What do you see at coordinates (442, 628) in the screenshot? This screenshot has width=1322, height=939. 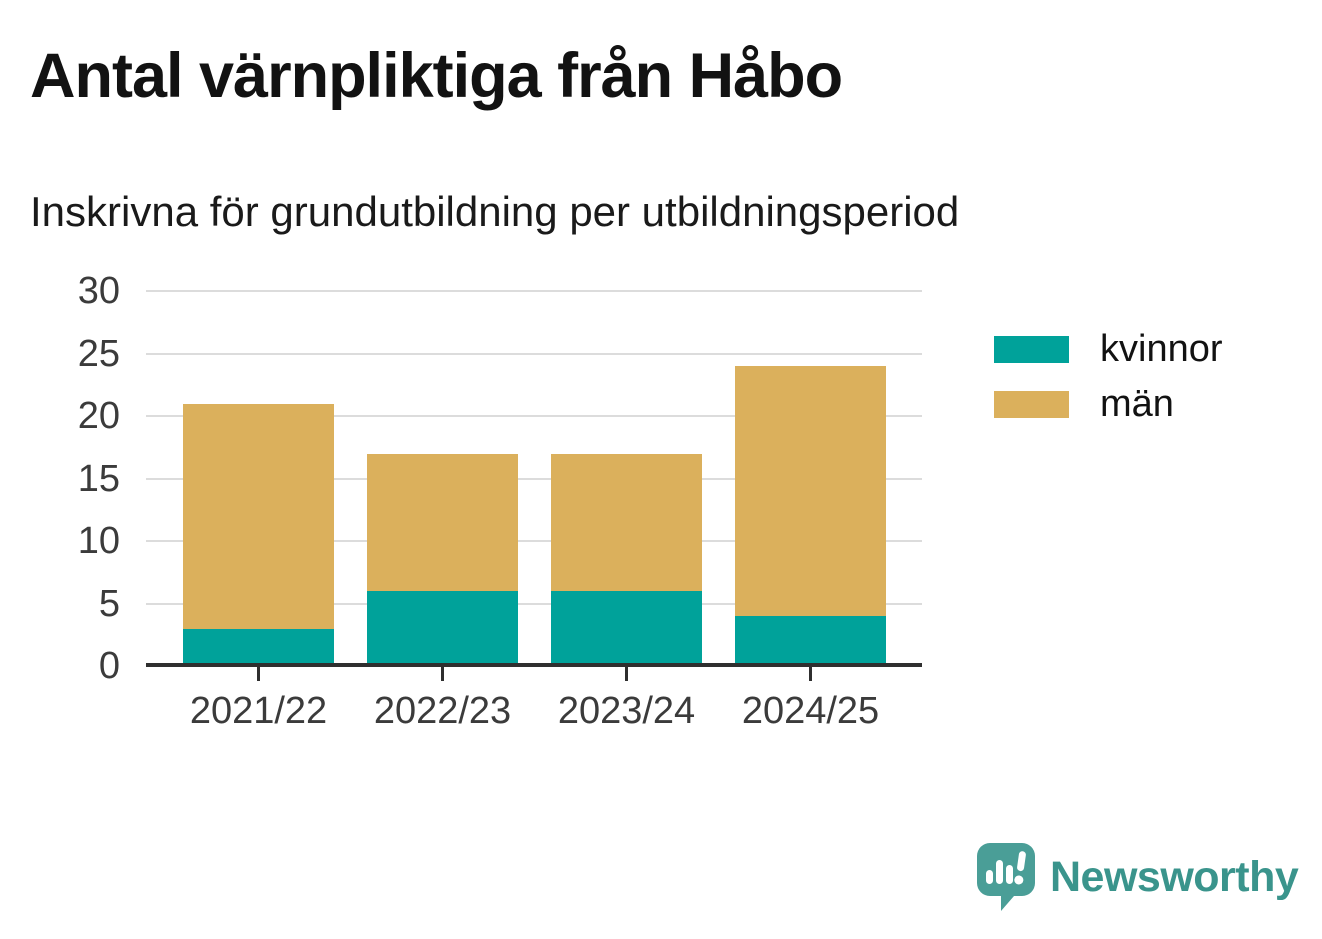 I see `bar-segment-kvinnor-2022/23` at bounding box center [442, 628].